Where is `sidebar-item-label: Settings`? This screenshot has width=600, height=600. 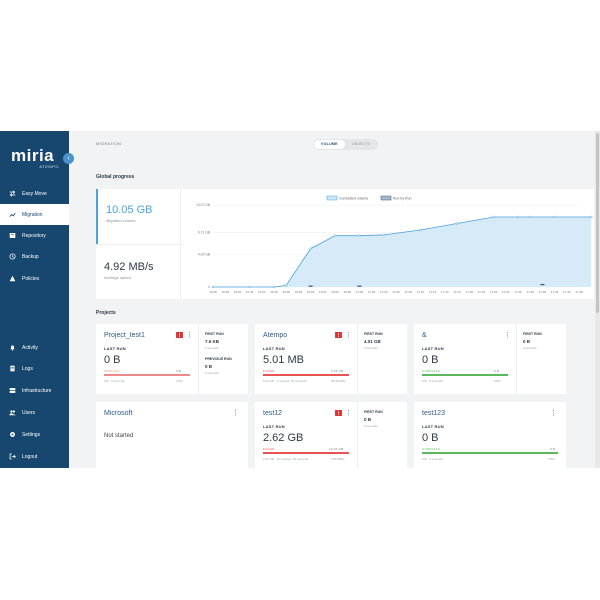
sidebar-item-label: Settings is located at coordinates (31, 434).